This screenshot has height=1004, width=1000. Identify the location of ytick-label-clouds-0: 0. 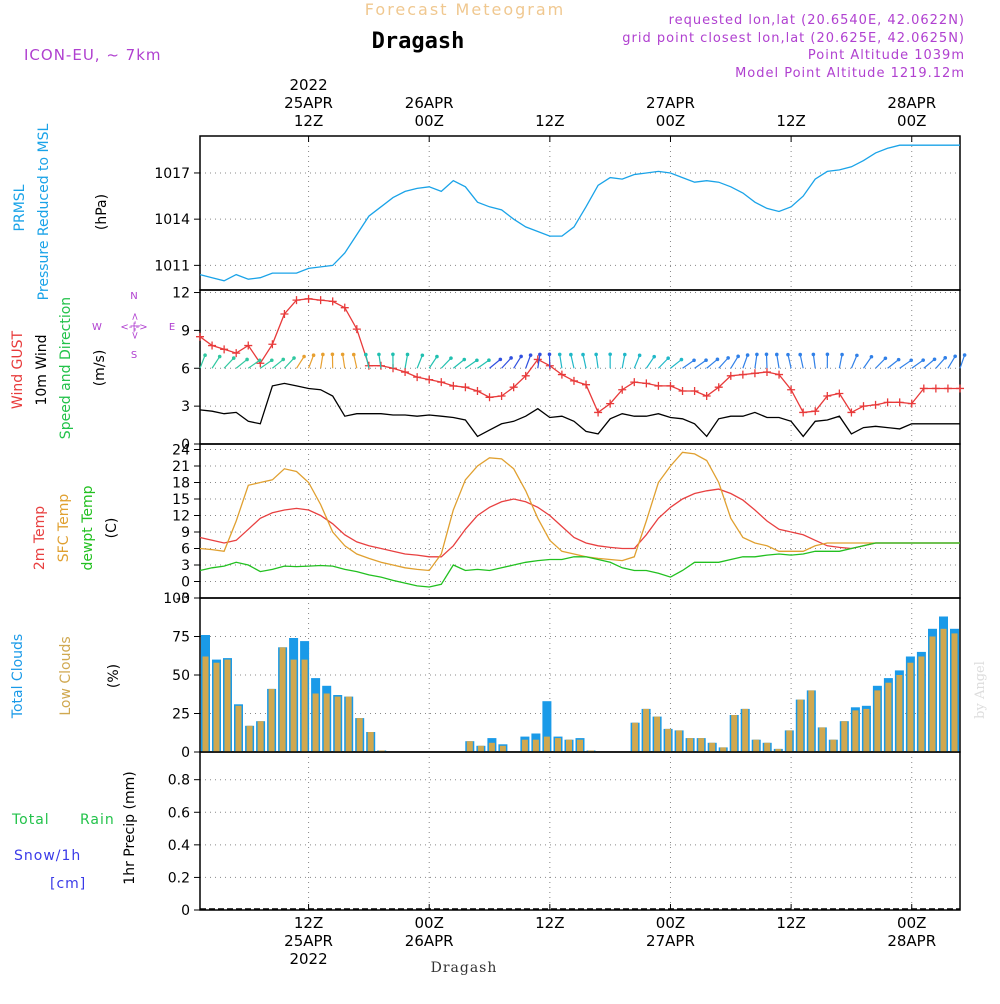
(185, 753).